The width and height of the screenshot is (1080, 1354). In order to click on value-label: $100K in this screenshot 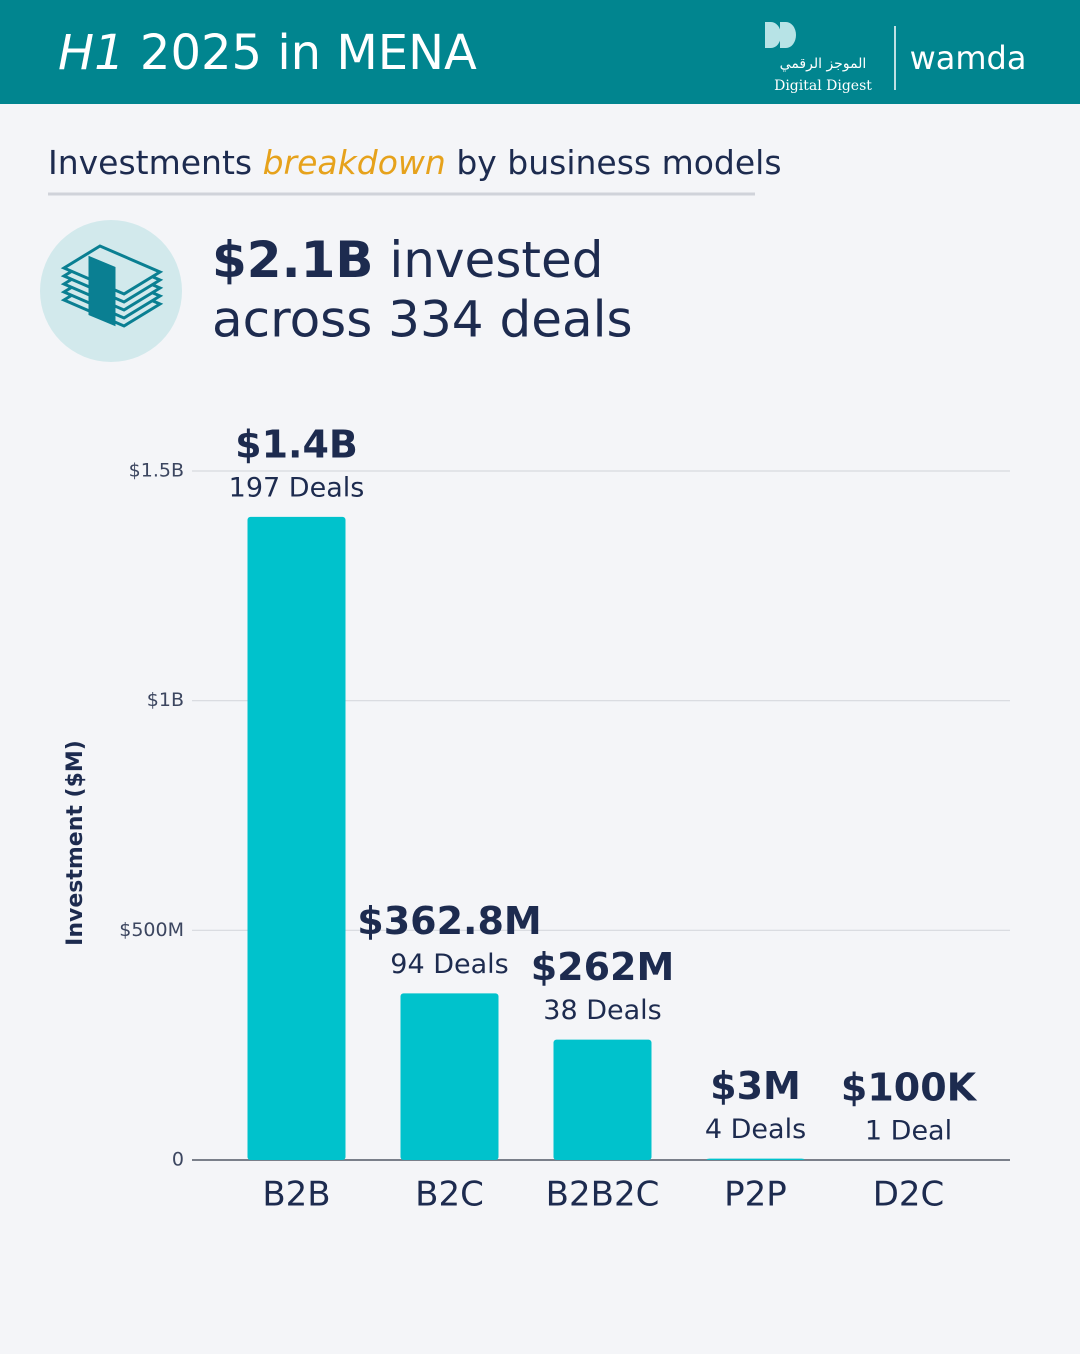, I will do `click(909, 1087)`.